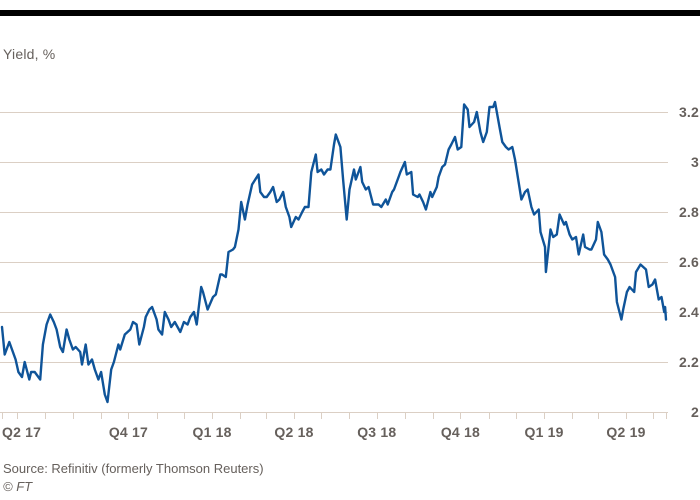  What do you see at coordinates (334, 415) in the screenshot?
I see `x-axis-ticks` at bounding box center [334, 415].